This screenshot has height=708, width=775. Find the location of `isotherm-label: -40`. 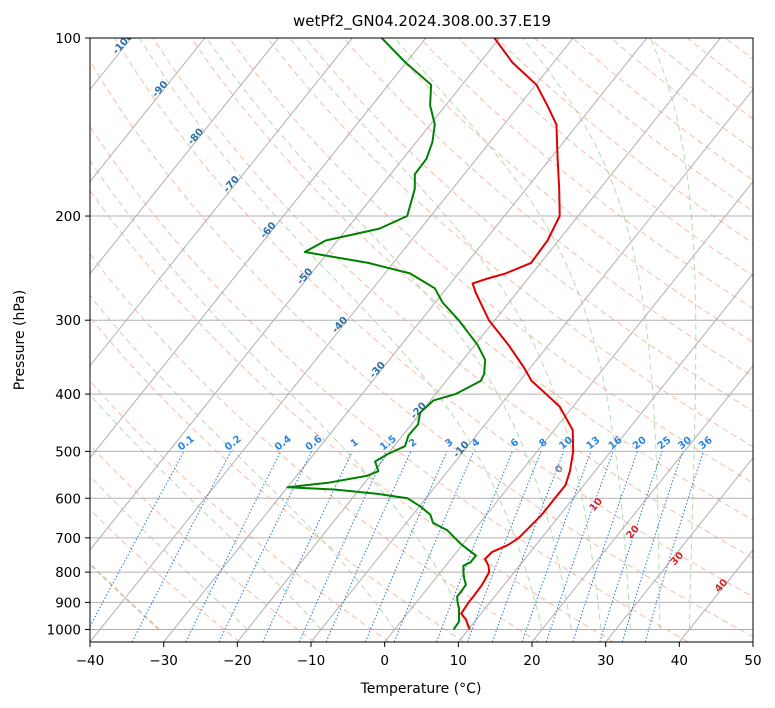

isotherm-label: -40 is located at coordinates (340, 325).